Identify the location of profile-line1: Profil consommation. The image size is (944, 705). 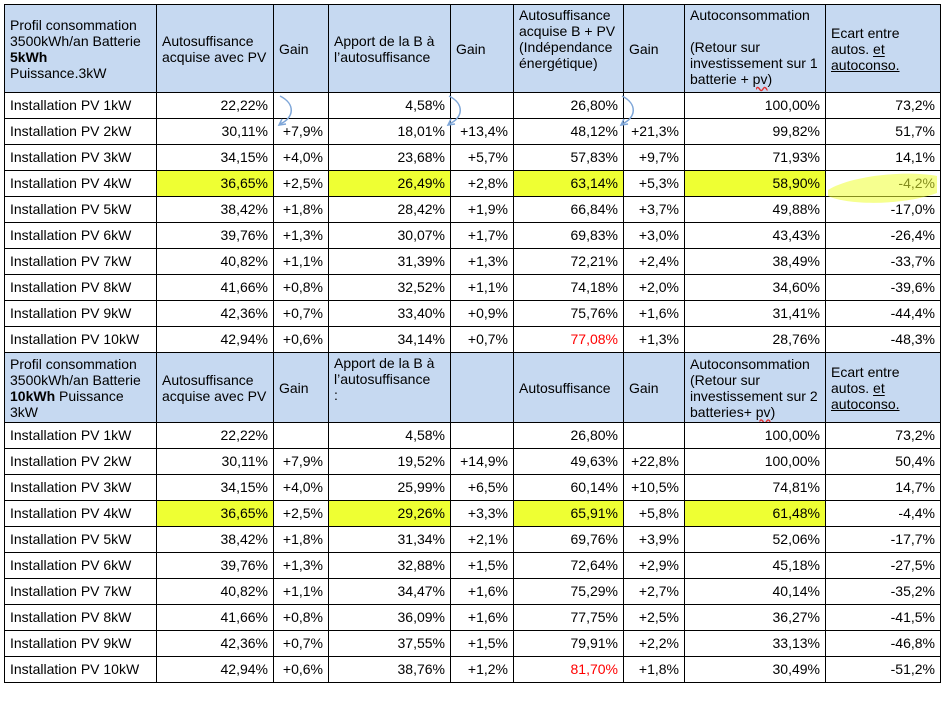
(73, 363).